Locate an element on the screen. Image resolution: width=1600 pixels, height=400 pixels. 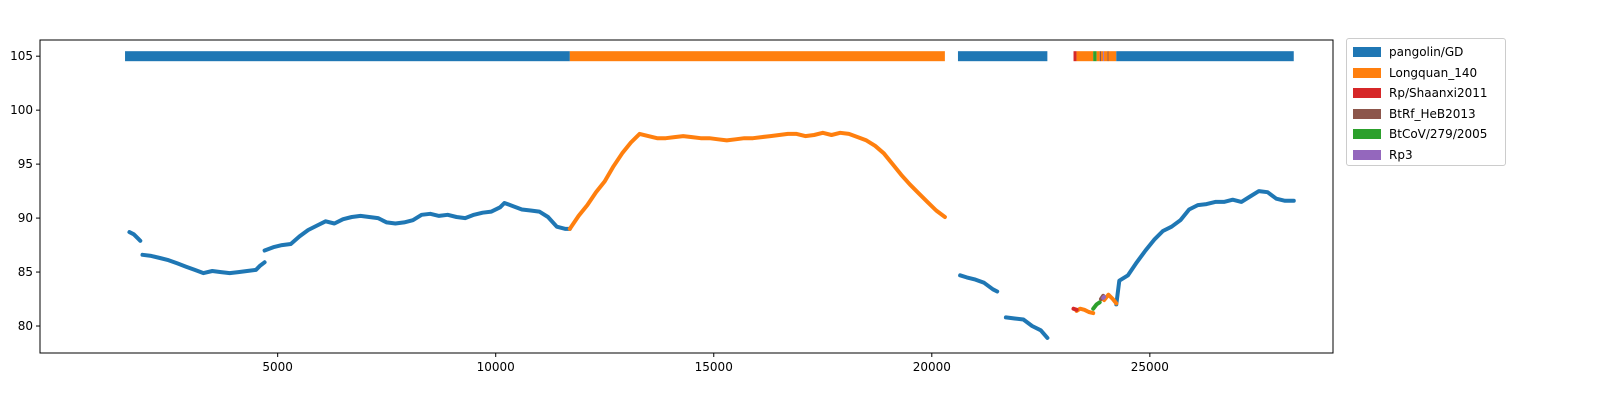
x-tick-label: 15000 is located at coordinates (714, 367).